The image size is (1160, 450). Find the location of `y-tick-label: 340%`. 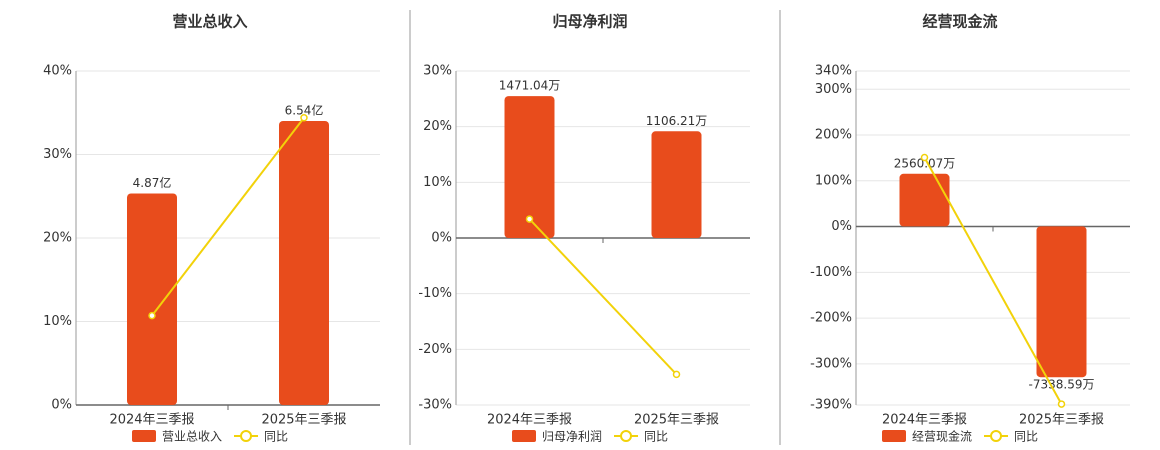

y-tick-label: 340% is located at coordinates (833, 71).